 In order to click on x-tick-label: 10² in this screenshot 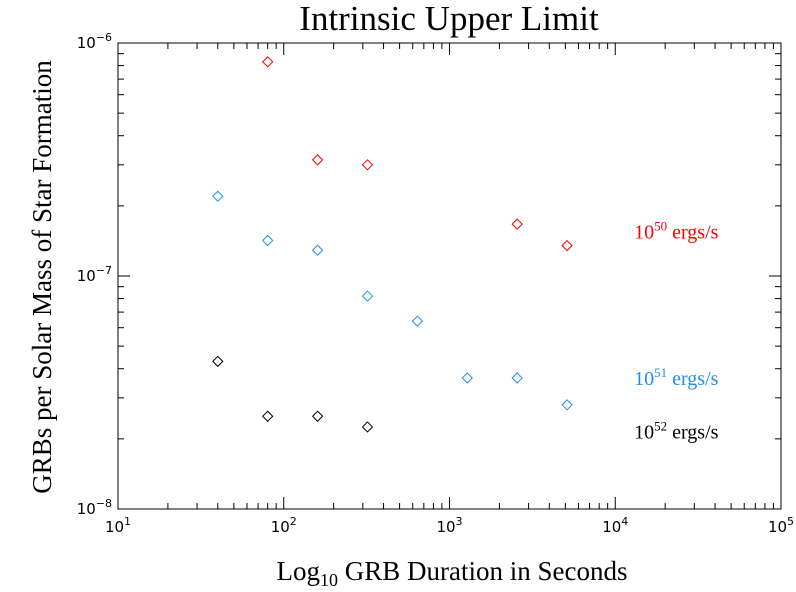, I will do `click(284, 525)`.